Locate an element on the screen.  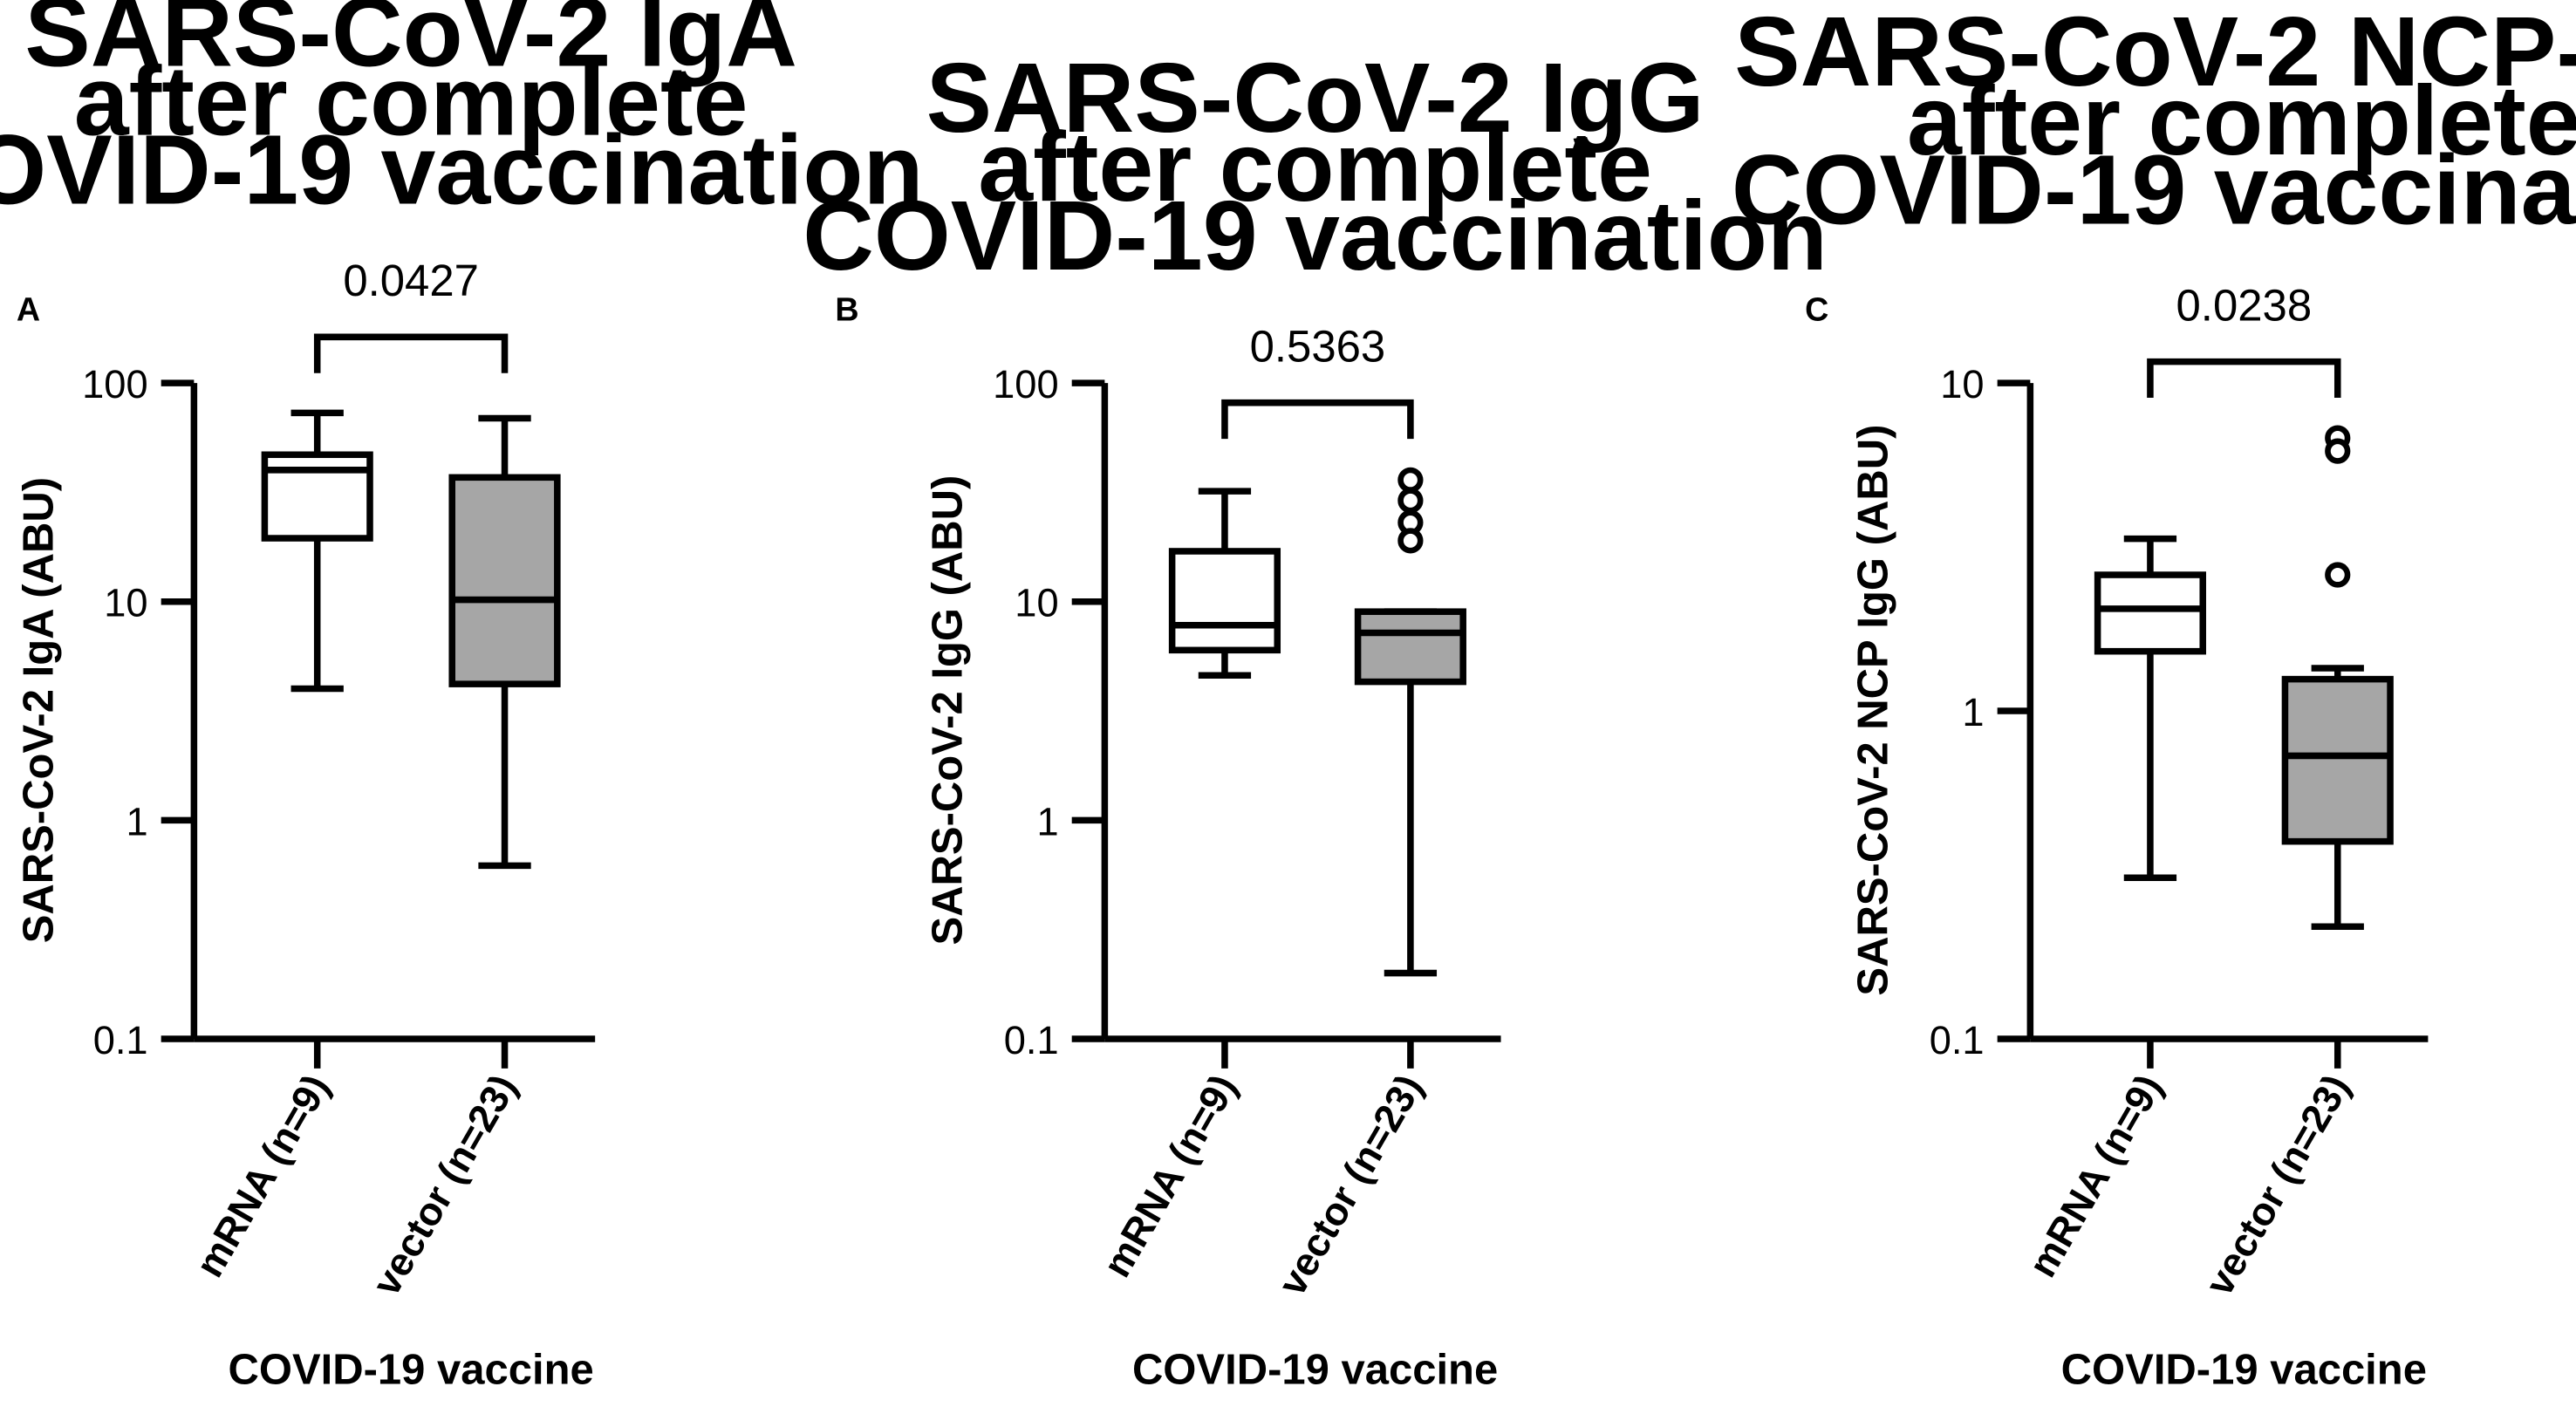
y-axis-label: SARS-CoV-2 IgG (ABU) is located at coordinates (947, 711).